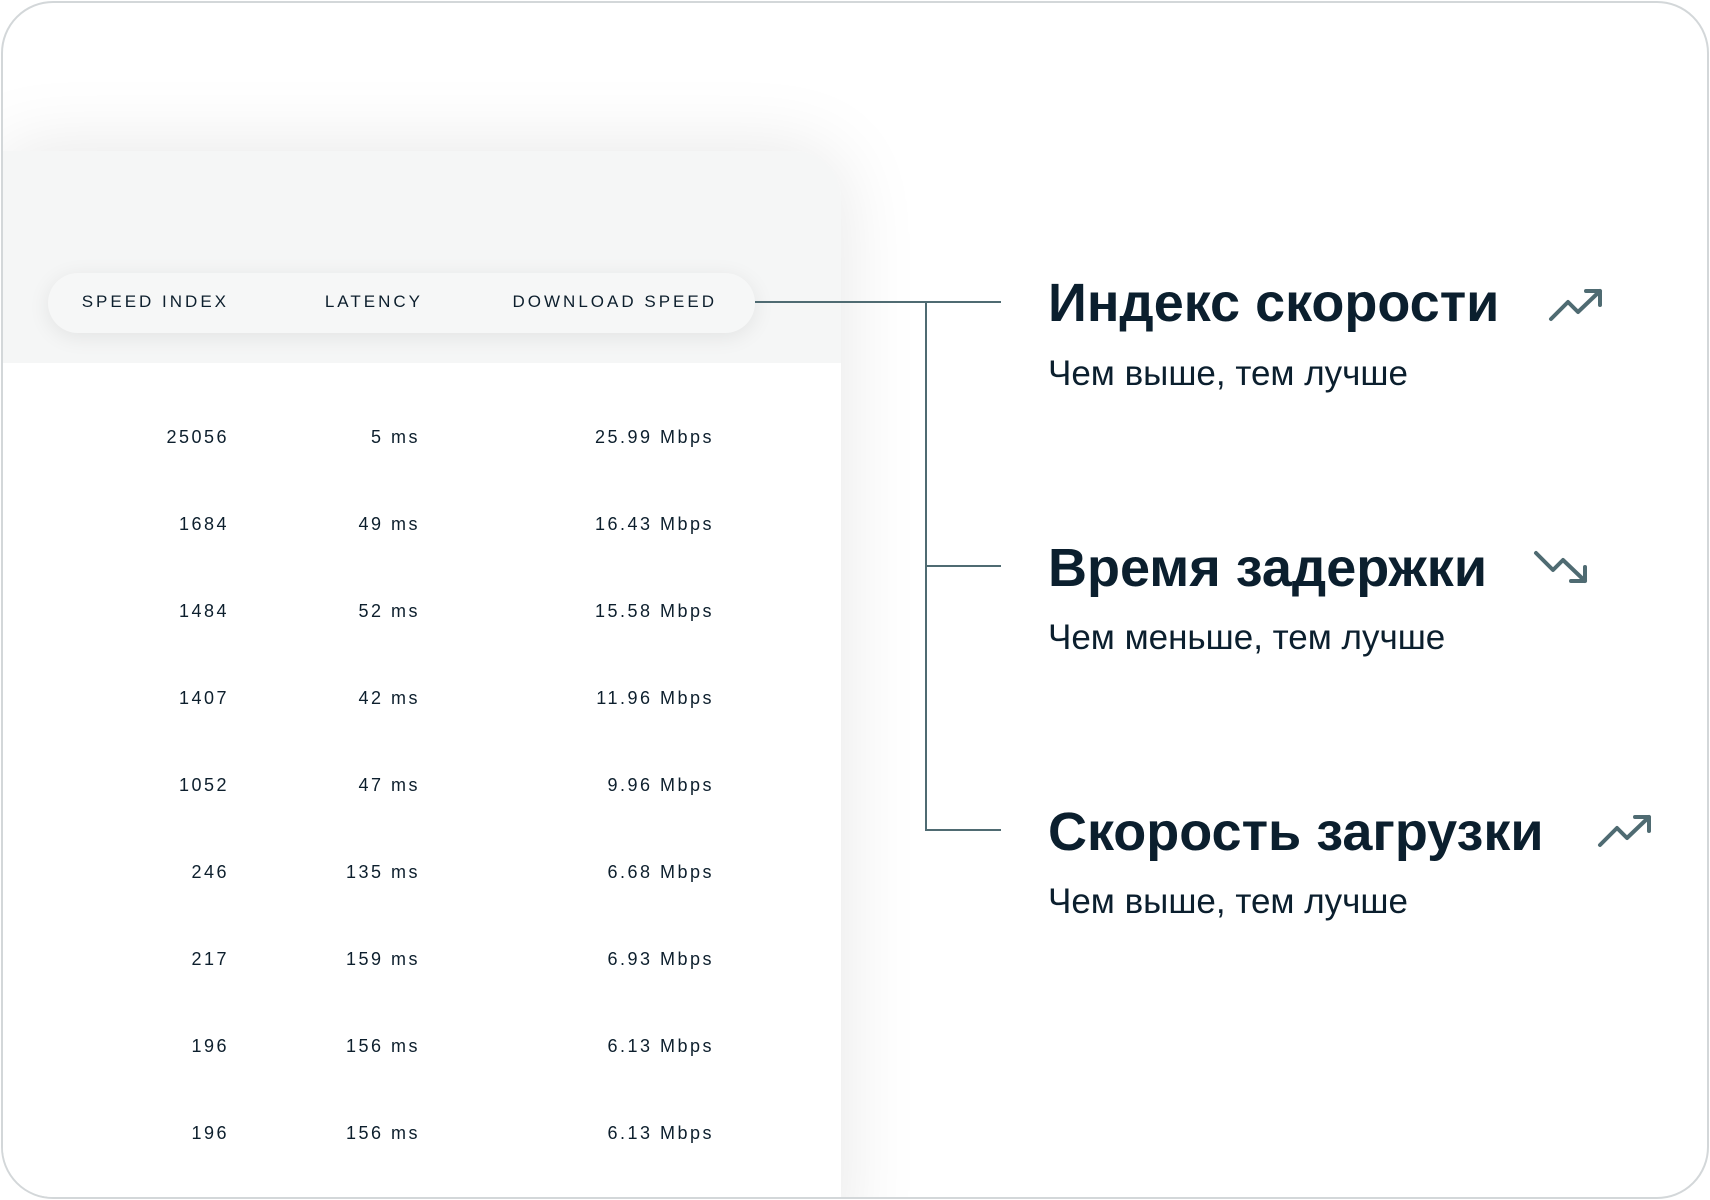 This screenshot has height=1200, width=1710. Describe the element at coordinates (373, 301) in the screenshot. I see `column-header-latency: LATENCY` at that location.